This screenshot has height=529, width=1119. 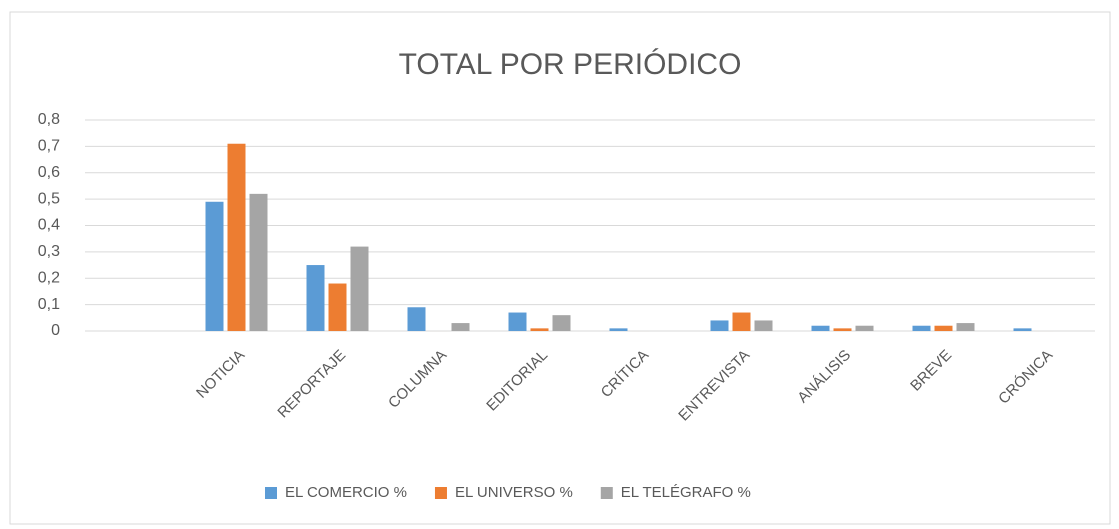 What do you see at coordinates (686, 492) in the screenshot?
I see `legend-label: EL TELÉGRAFO %` at bounding box center [686, 492].